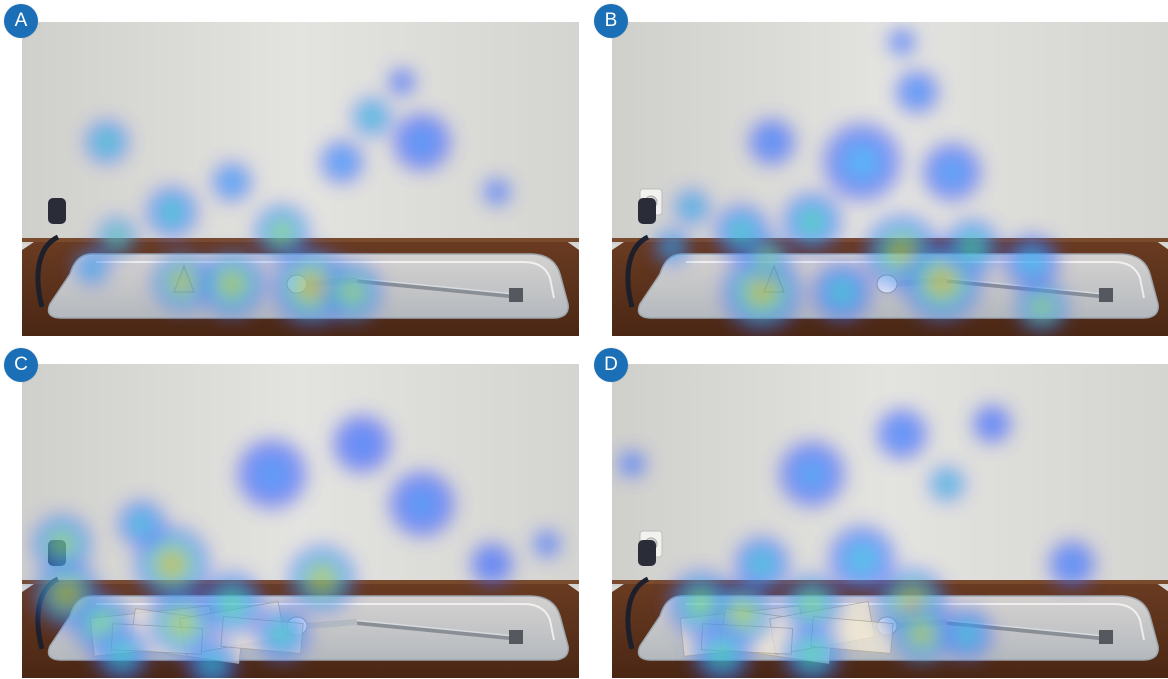 The width and height of the screenshot is (1168, 679). I want to click on panel-d-badge: D, so click(611, 365).